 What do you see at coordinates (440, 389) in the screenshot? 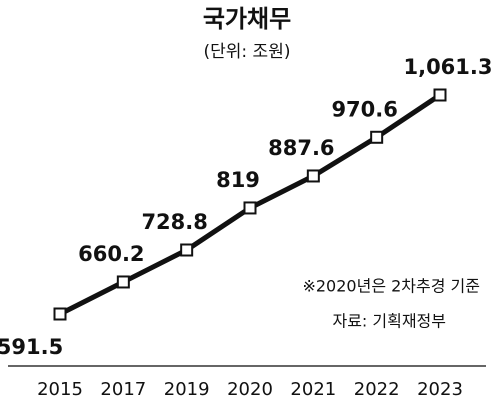
I see `x-tick-label: 2023` at bounding box center [440, 389].